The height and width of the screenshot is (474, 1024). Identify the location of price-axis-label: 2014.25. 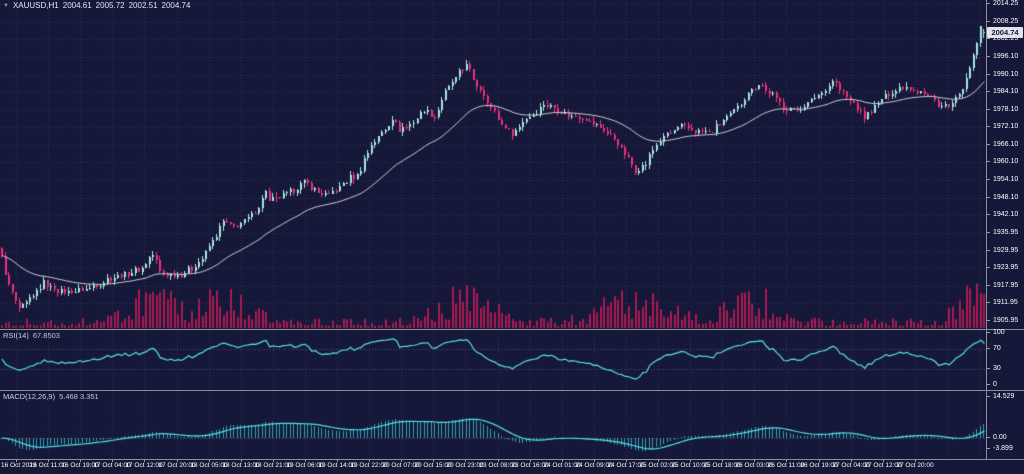
(1002, 4).